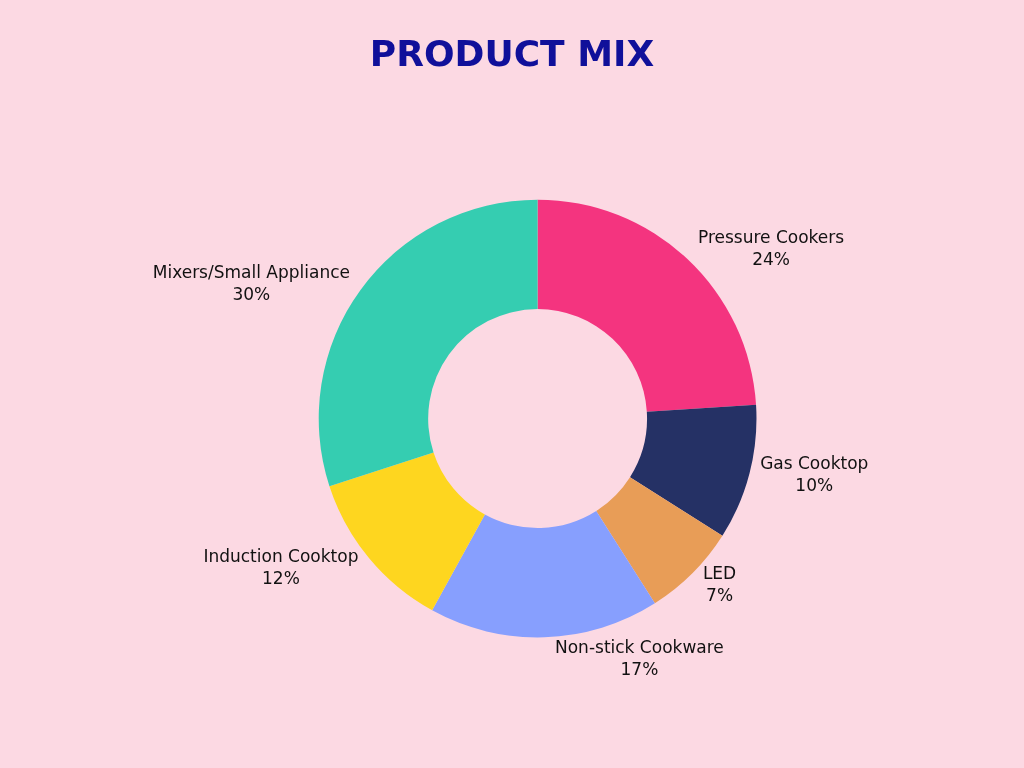  I want to click on data-label: 24%, so click(771, 258).